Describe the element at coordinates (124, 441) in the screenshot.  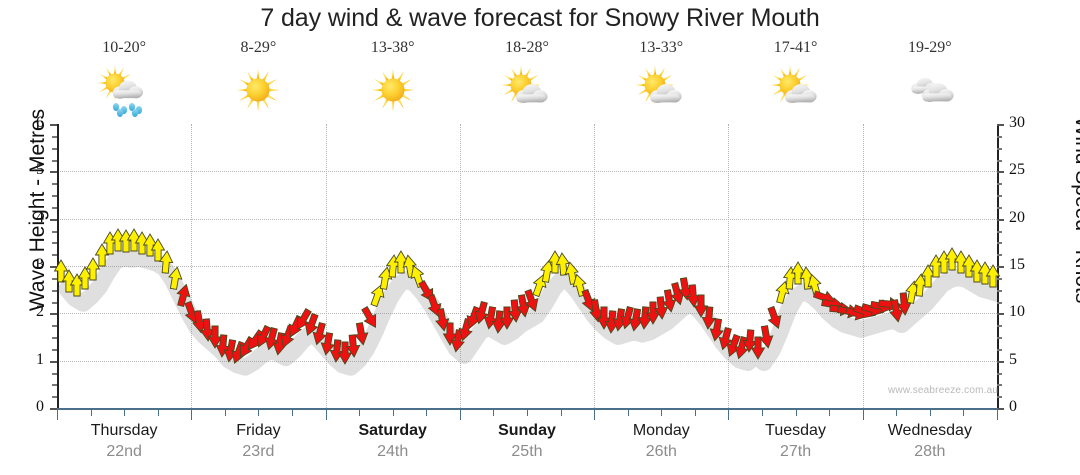
I see `day-label-thursday: Thursday 22nd` at that location.